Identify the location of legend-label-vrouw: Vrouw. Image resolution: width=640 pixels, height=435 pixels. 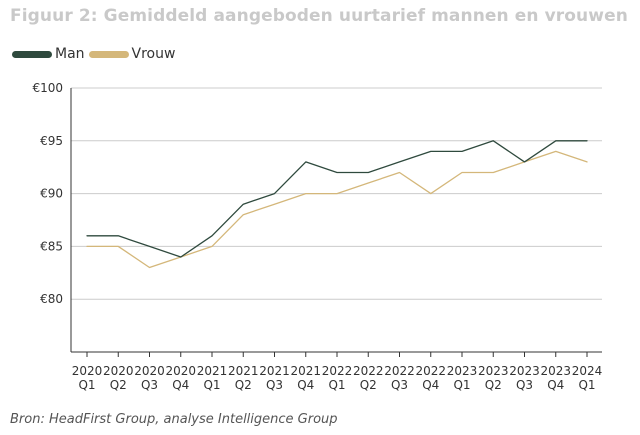
(153, 54).